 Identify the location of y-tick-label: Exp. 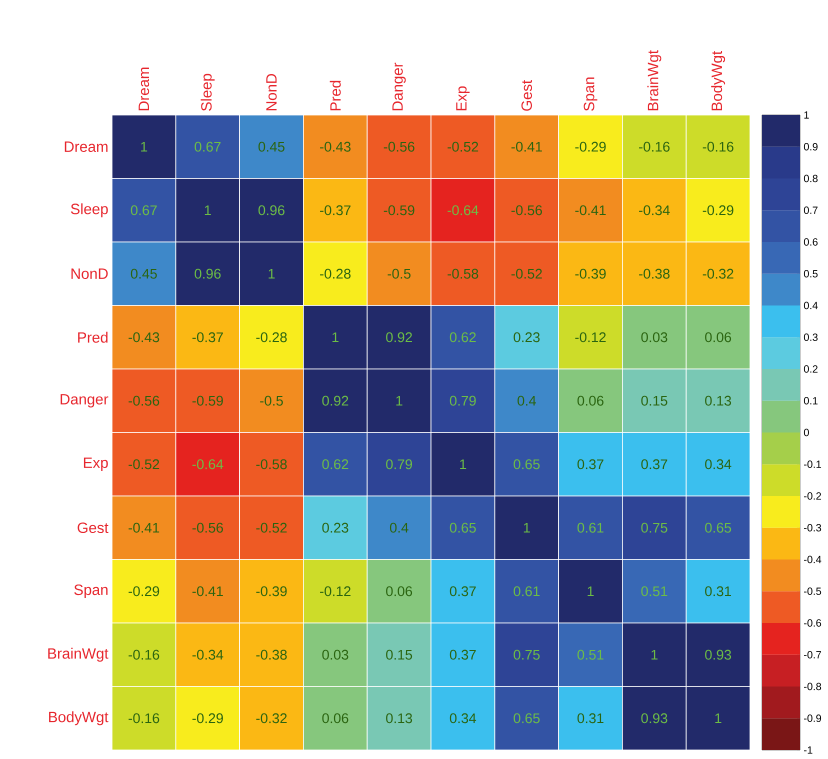
(96, 464).